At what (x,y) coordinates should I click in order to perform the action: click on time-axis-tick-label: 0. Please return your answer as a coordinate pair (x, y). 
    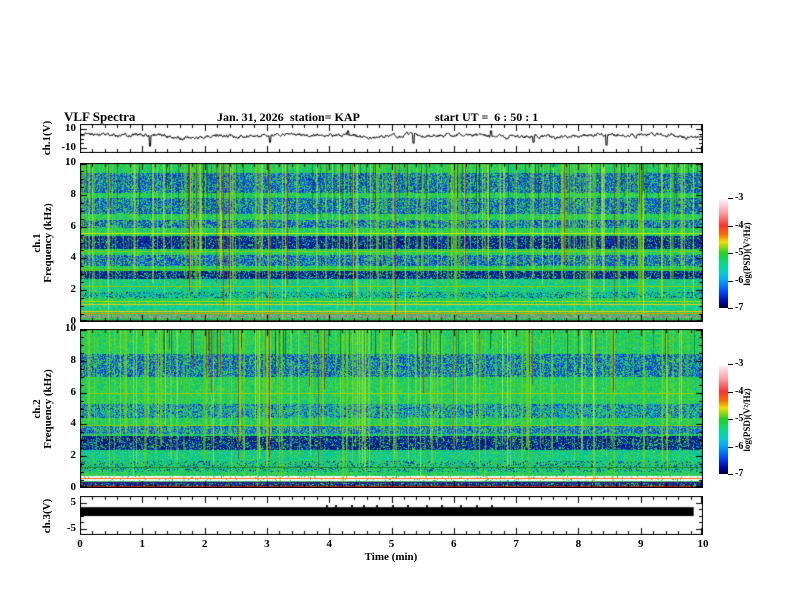
    Looking at the image, I should click on (80, 544).